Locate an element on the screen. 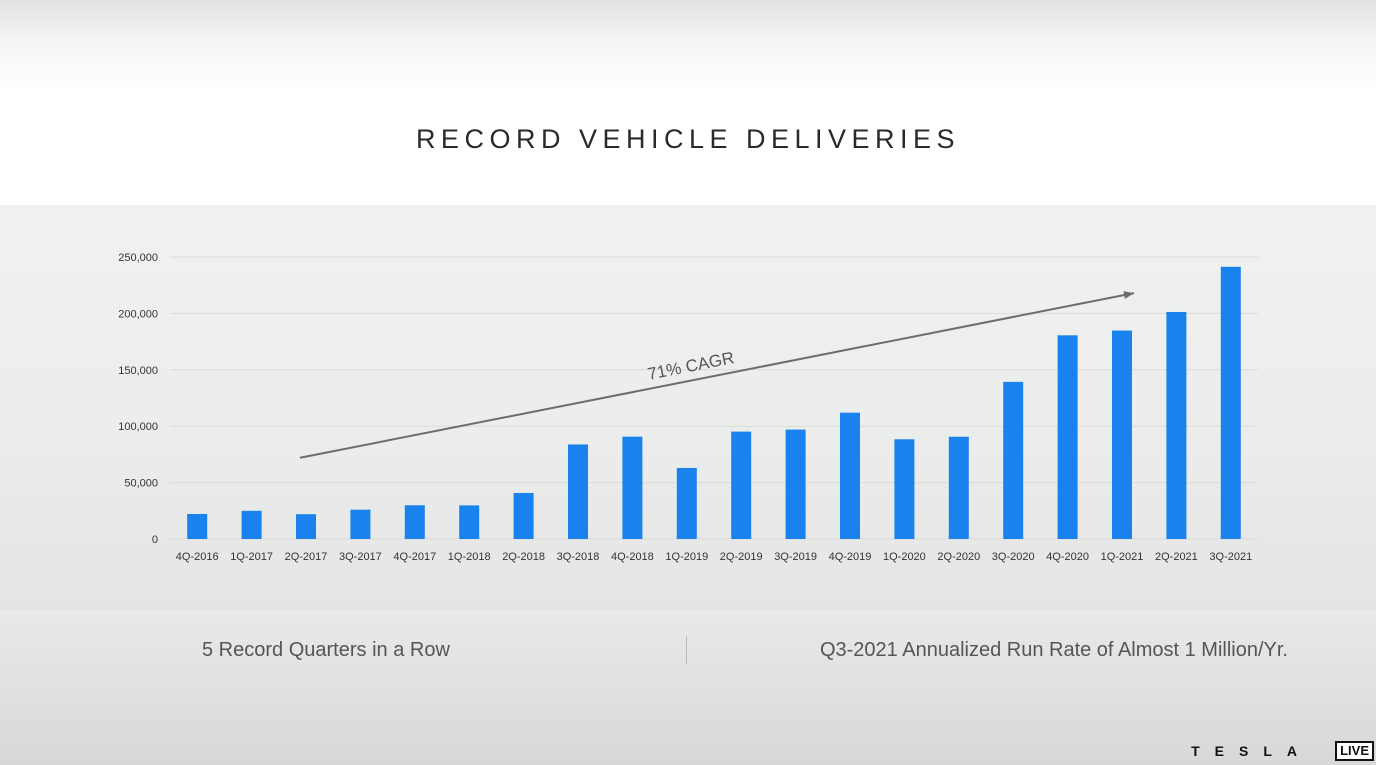  divider is located at coordinates (686, 650).